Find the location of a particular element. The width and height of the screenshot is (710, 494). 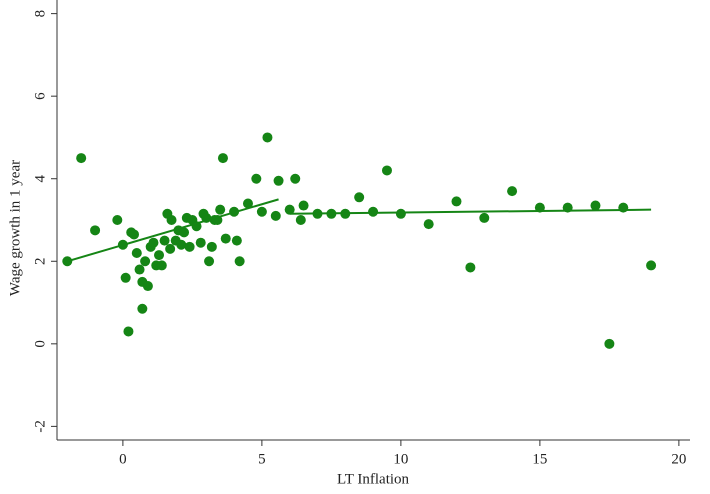

x-tick-label: 5 is located at coordinates (262, 459).